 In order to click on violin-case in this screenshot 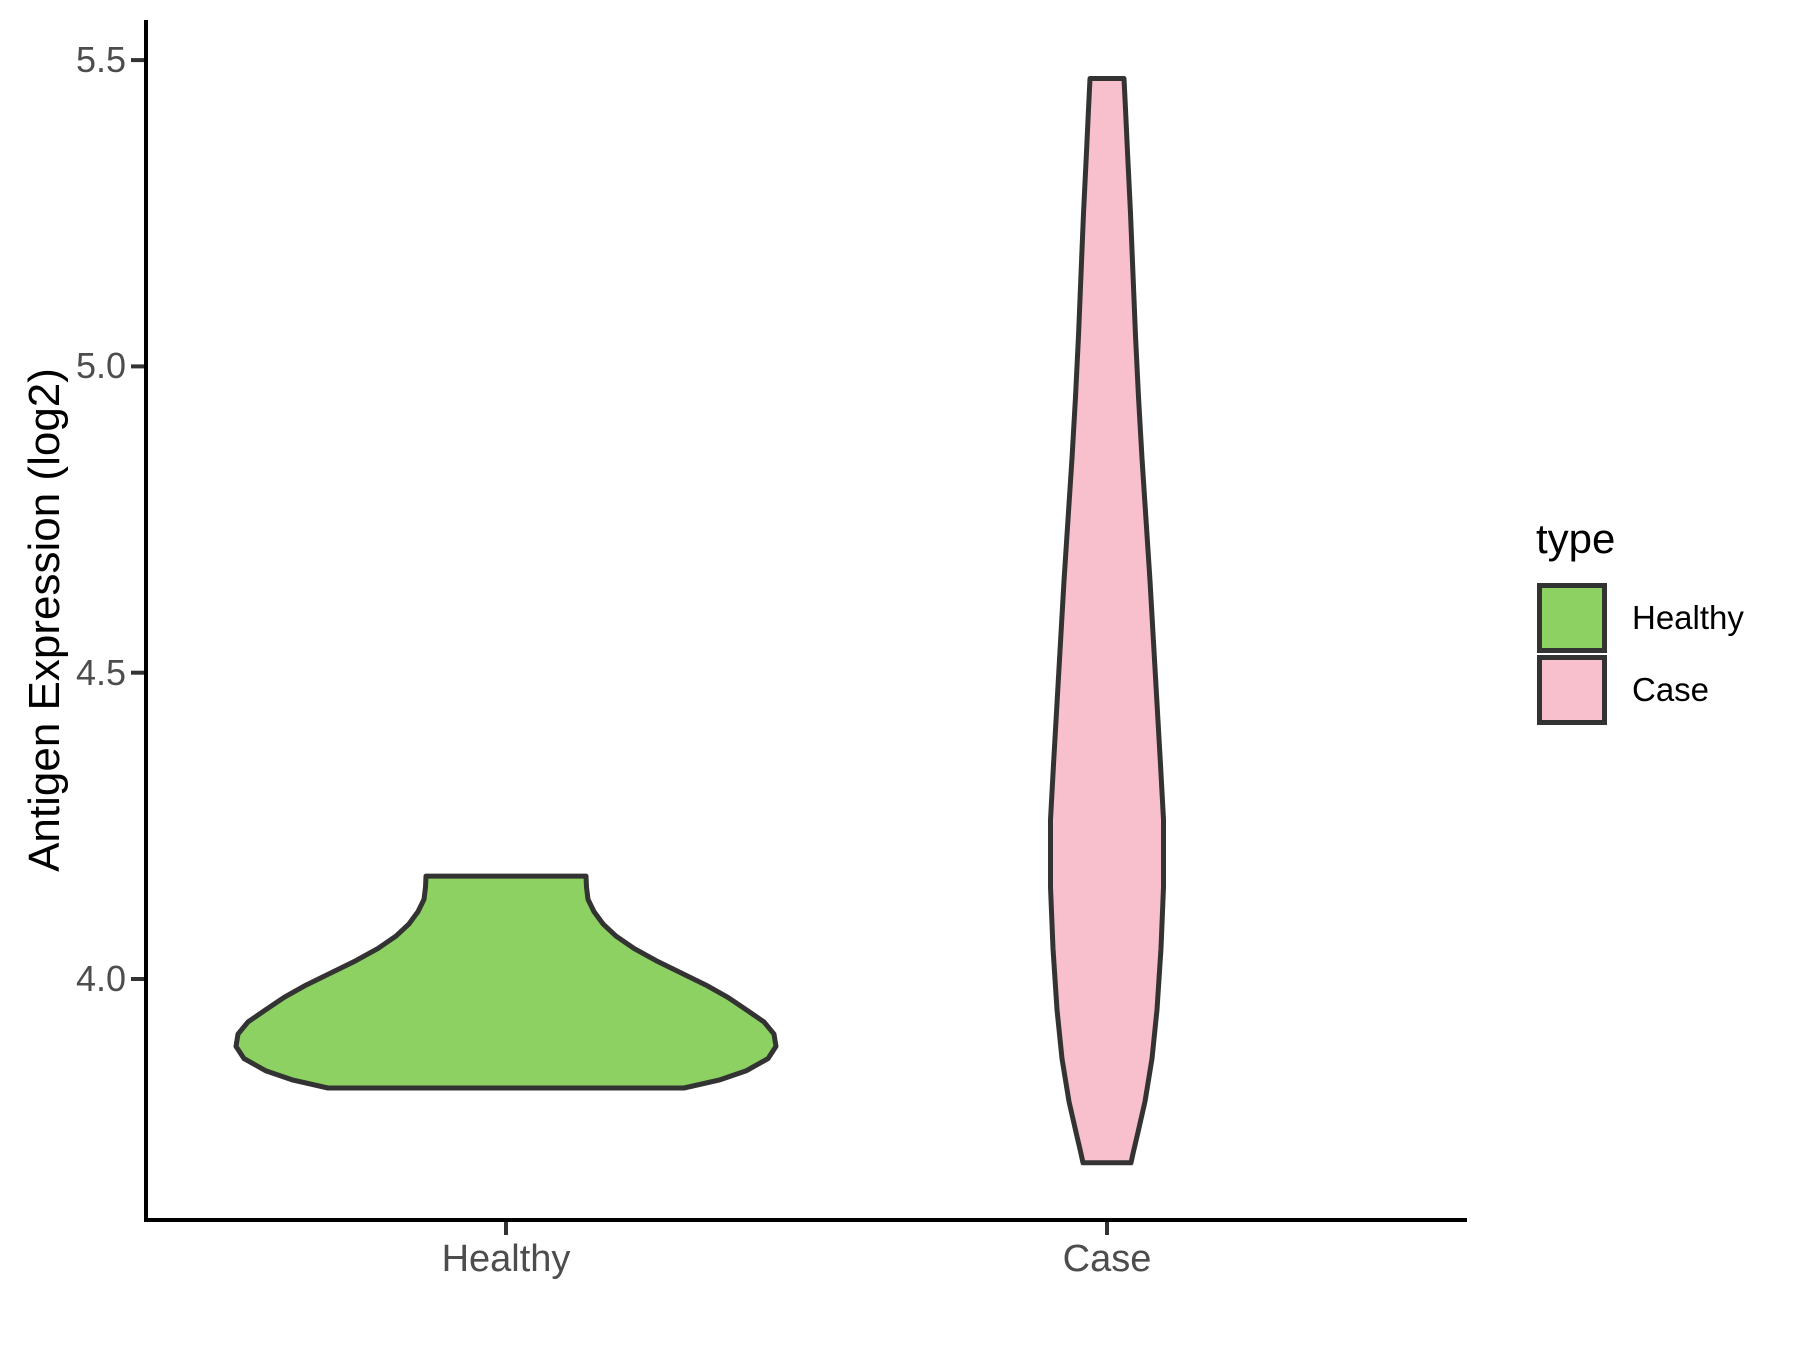, I will do `click(1107, 621)`.